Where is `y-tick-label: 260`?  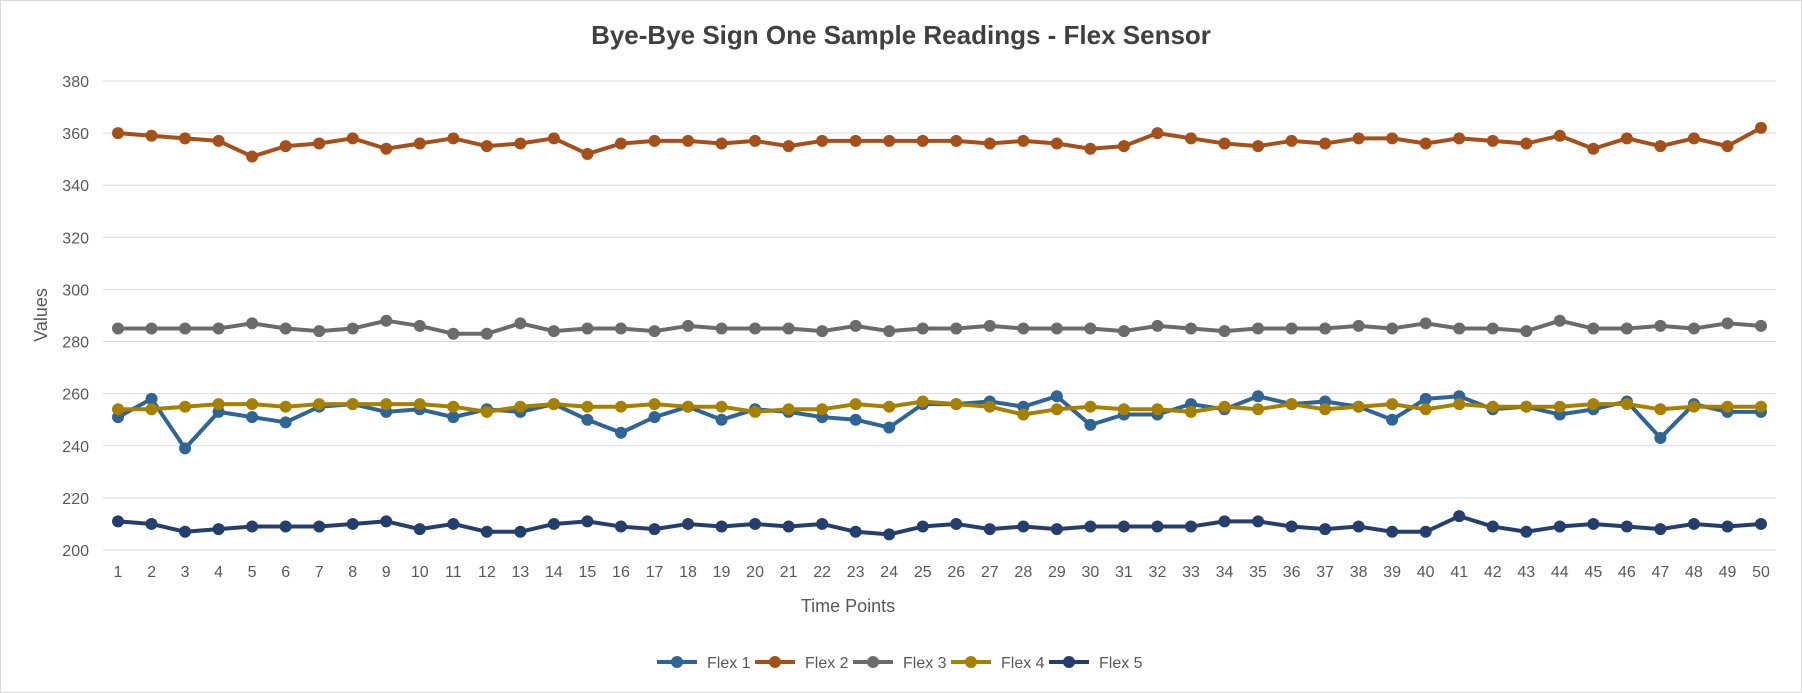 y-tick-label: 260 is located at coordinates (75, 395).